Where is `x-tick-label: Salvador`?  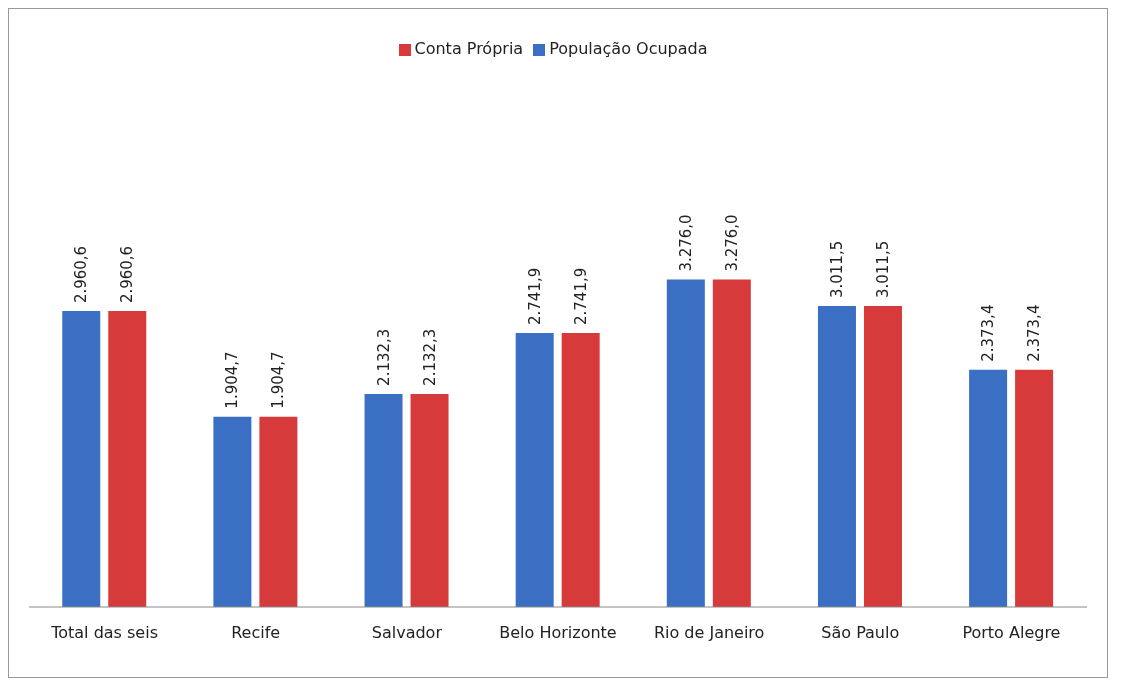
x-tick-label: Salvador is located at coordinates (407, 633).